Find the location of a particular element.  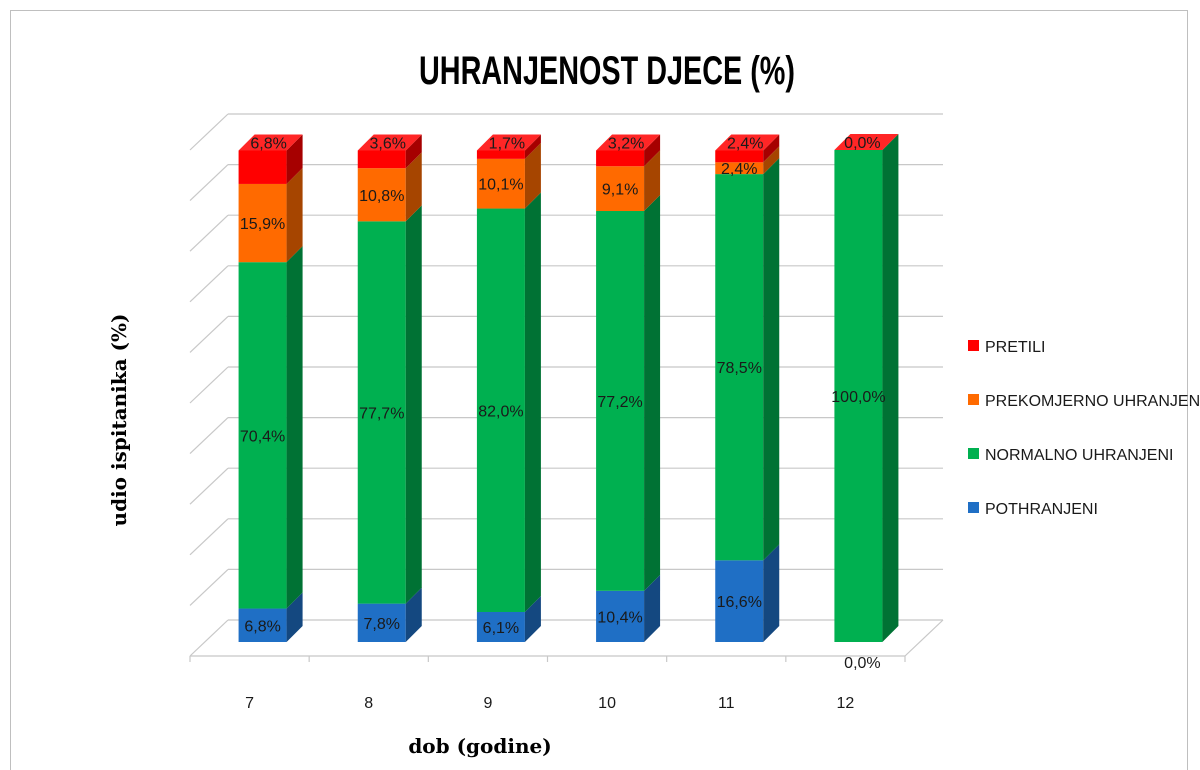

data-label: 15,9% is located at coordinates (262, 224).